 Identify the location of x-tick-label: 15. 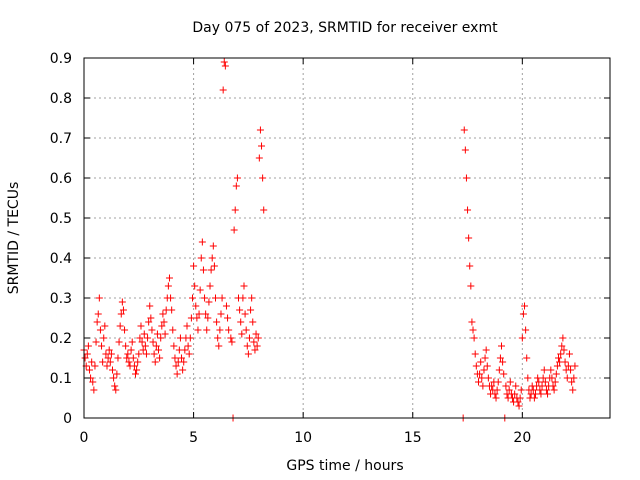
(413, 438).